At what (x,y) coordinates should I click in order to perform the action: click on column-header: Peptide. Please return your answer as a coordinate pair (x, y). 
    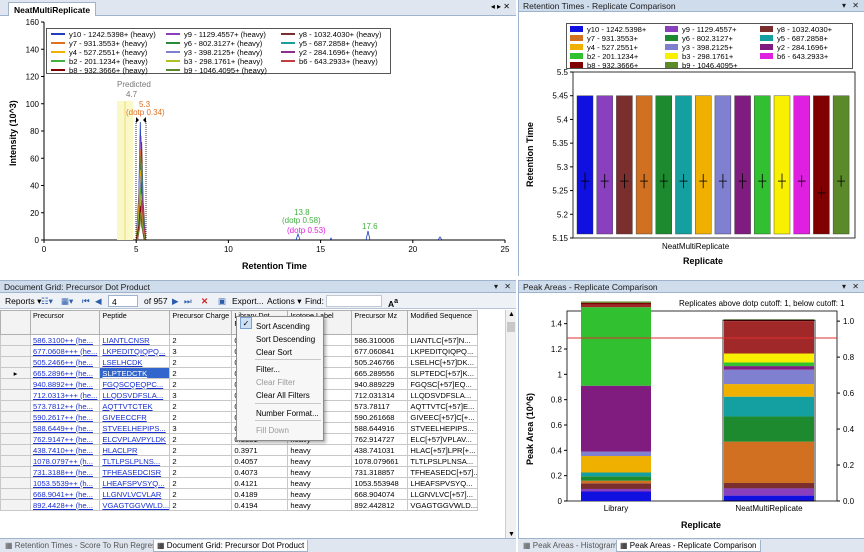
    Looking at the image, I should click on (135, 322).